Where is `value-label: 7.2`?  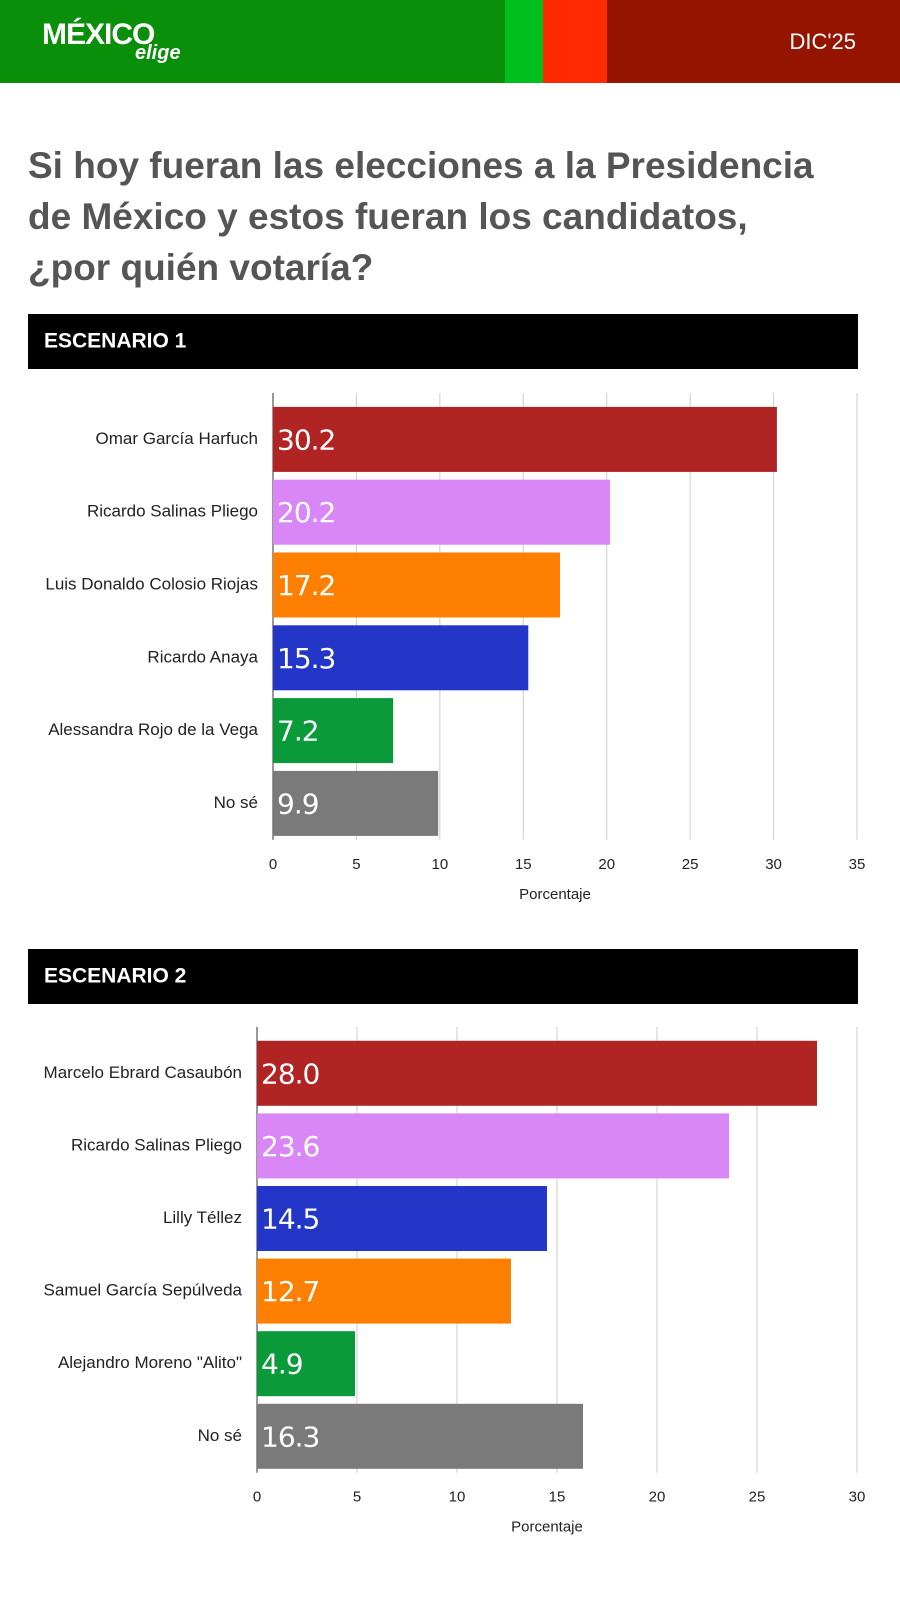
value-label: 7.2 is located at coordinates (298, 731).